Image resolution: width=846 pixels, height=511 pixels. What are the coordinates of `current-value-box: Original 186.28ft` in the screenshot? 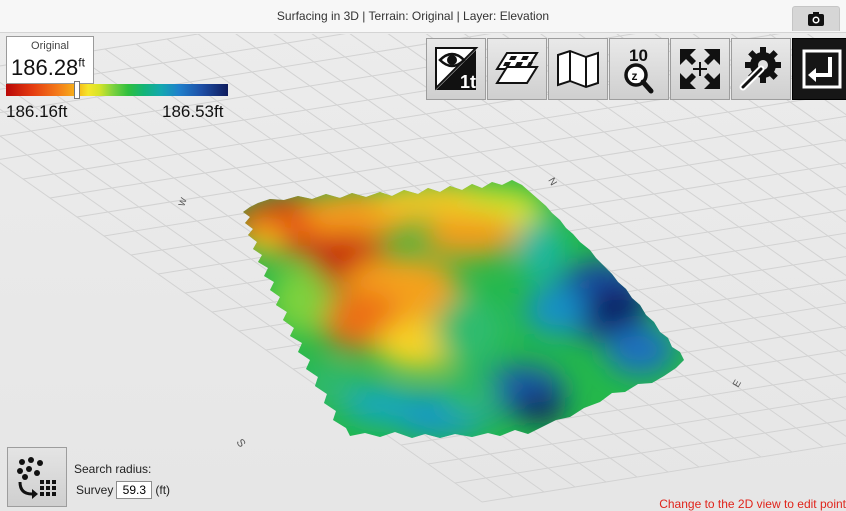 It's located at (50, 60).